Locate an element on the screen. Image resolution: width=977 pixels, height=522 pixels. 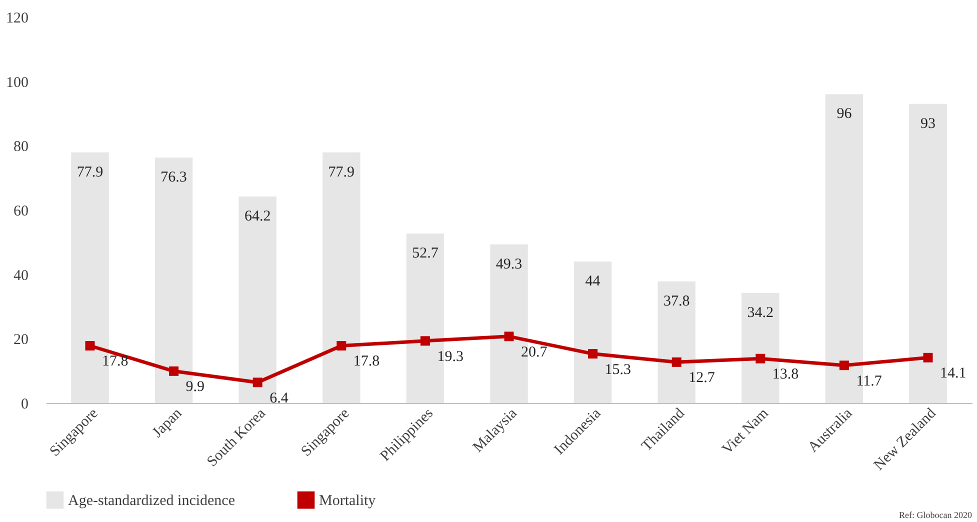
data-label: 93 is located at coordinates (928, 124).